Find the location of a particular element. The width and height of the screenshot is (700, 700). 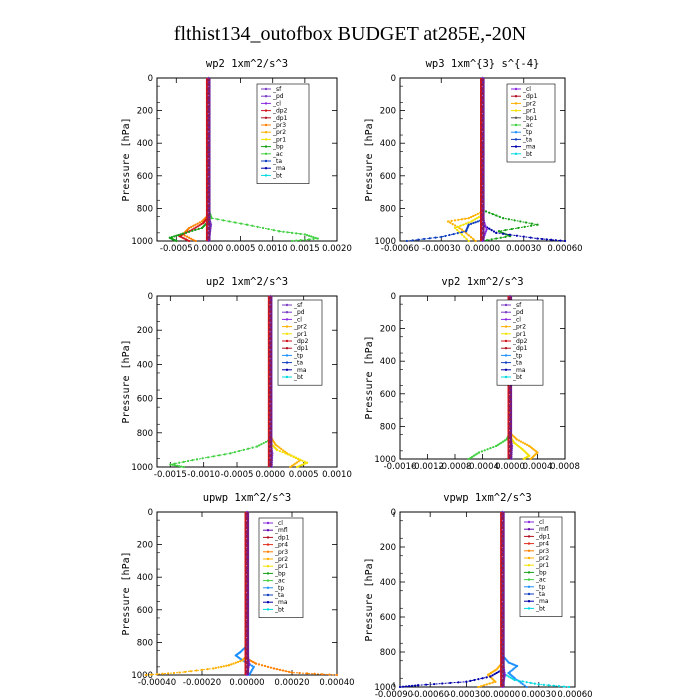

legend-entry: _dp1 is located at coordinates (282, 537).